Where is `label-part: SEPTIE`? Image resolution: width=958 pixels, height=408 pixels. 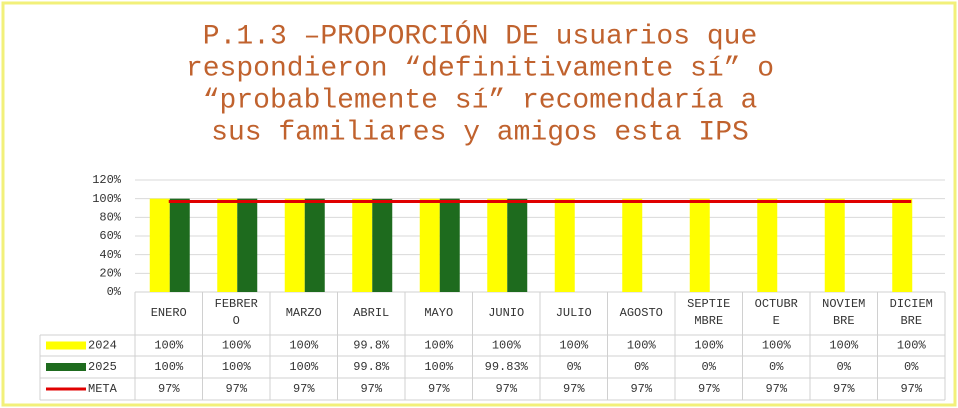
label-part: SEPTIE is located at coordinates (708, 304).